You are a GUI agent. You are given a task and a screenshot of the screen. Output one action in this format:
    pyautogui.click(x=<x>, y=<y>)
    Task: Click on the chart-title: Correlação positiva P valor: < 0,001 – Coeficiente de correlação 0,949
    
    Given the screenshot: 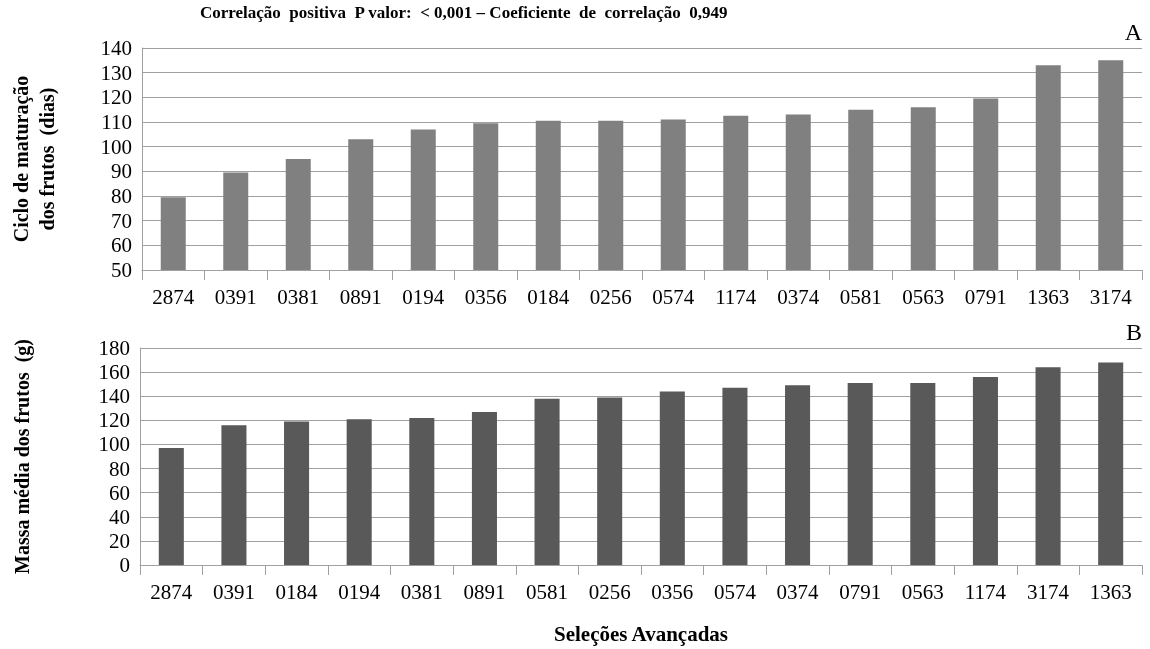 What is the action you would take?
    pyautogui.click(x=464, y=12)
    